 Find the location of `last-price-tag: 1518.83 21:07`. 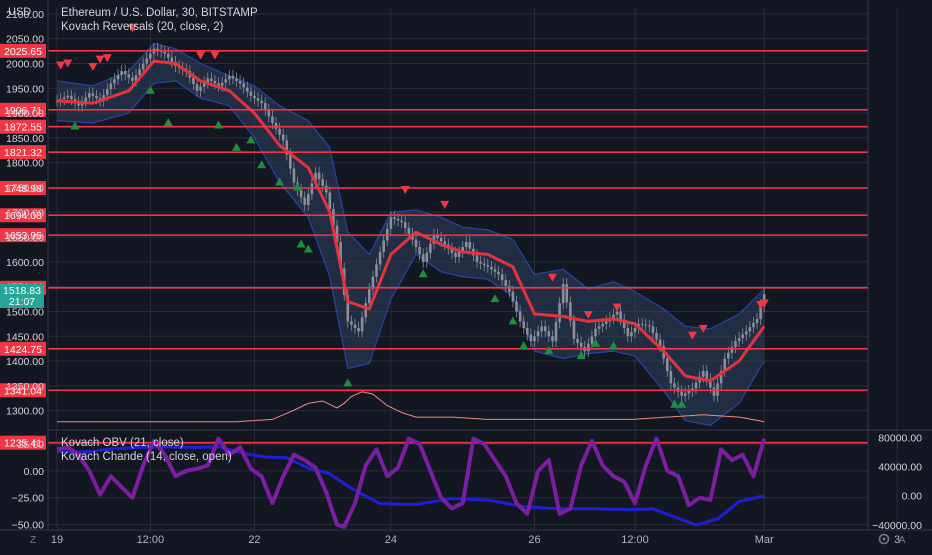

last-price-tag: 1518.83 21:07 is located at coordinates (22, 296).